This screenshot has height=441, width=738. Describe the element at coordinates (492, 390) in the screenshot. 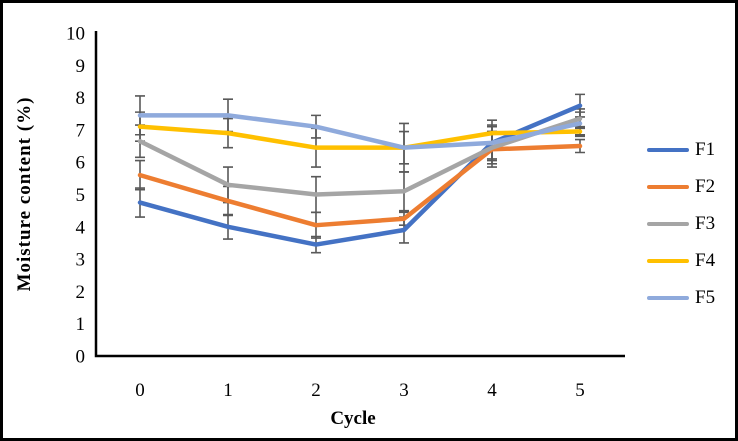

I see `x-tick-label-4: 4` at that location.